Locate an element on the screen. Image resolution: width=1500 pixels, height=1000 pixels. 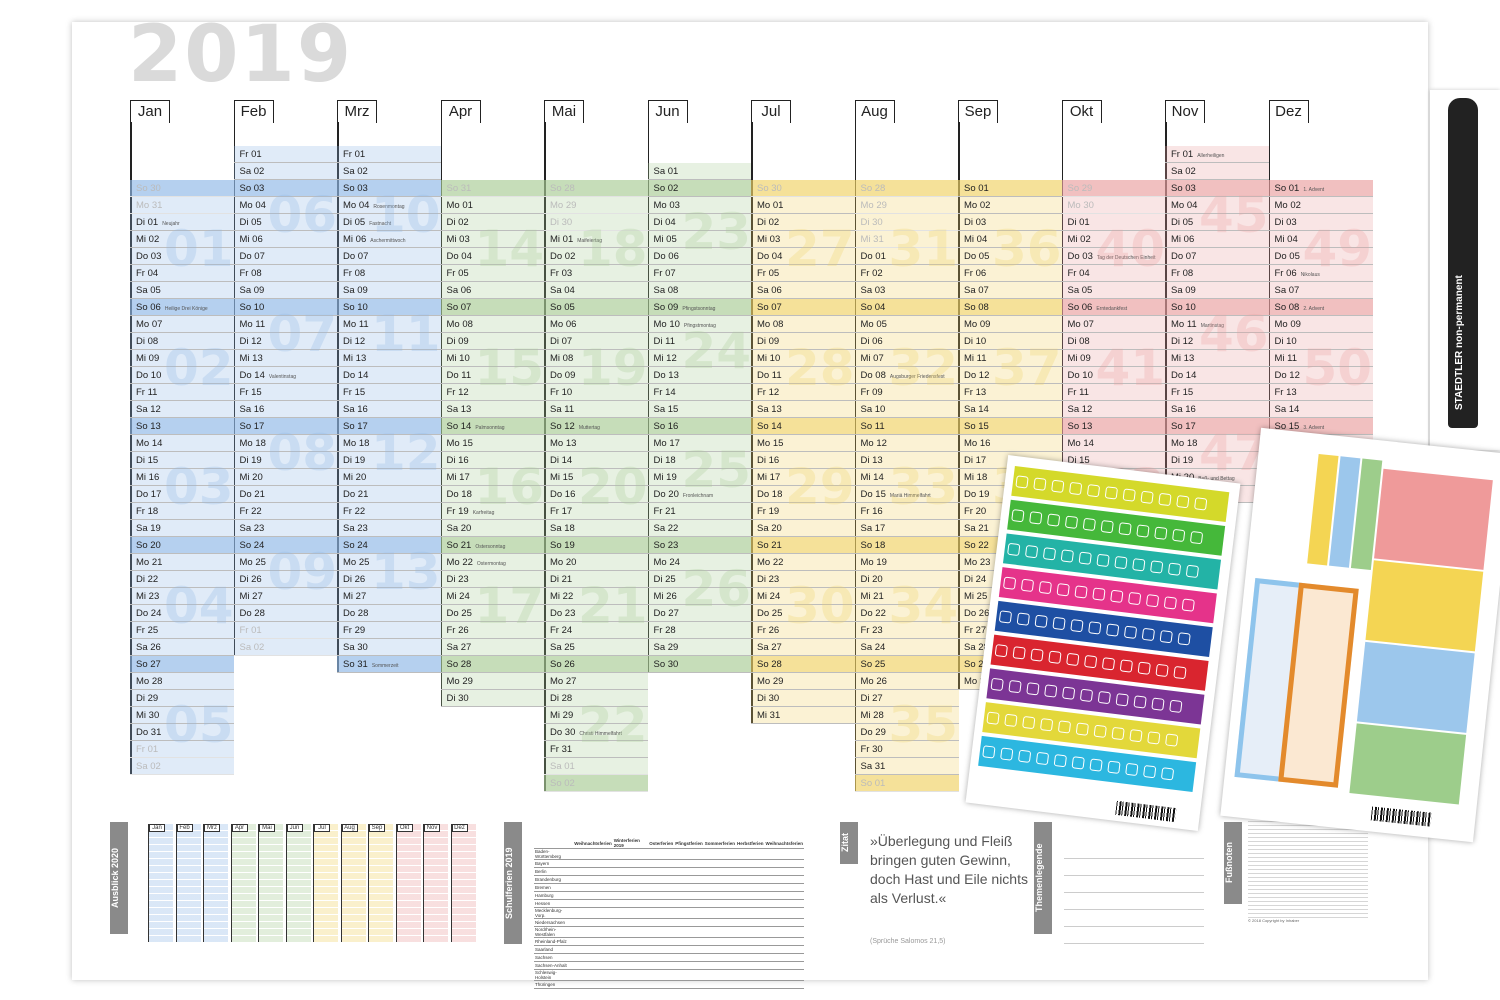
day-row: Fr 04 is located at coordinates (182, 273).